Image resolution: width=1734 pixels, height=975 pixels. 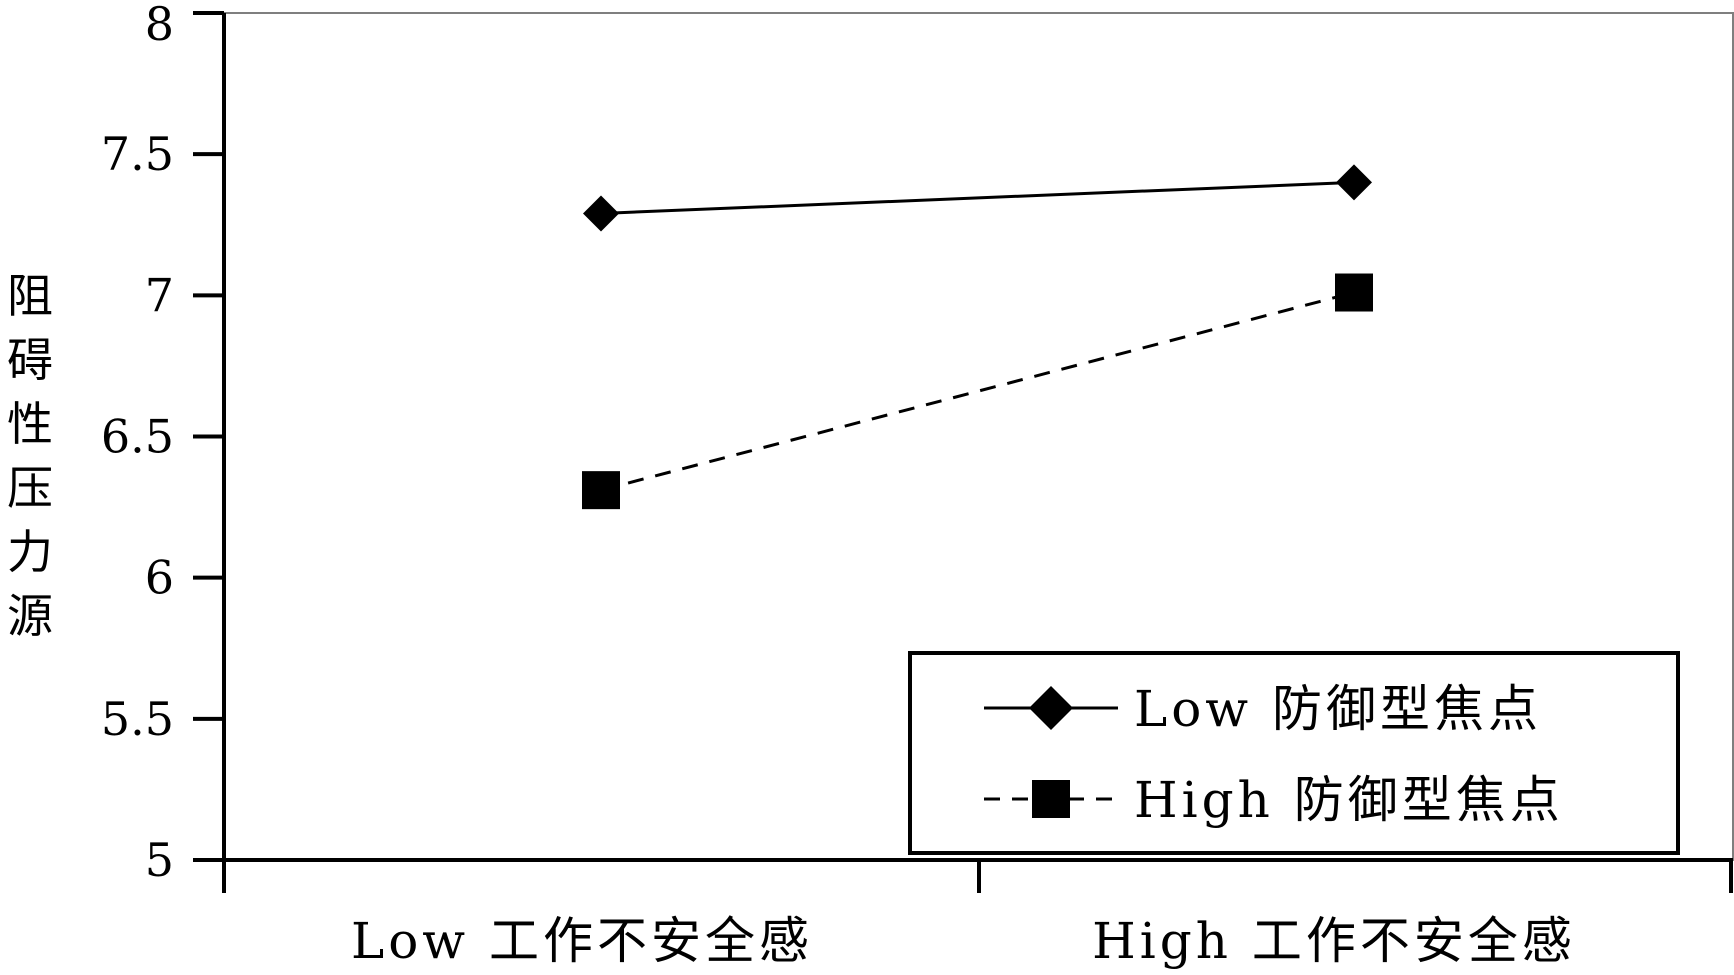 I want to click on legend-marker-square, so click(x=1051, y=799).